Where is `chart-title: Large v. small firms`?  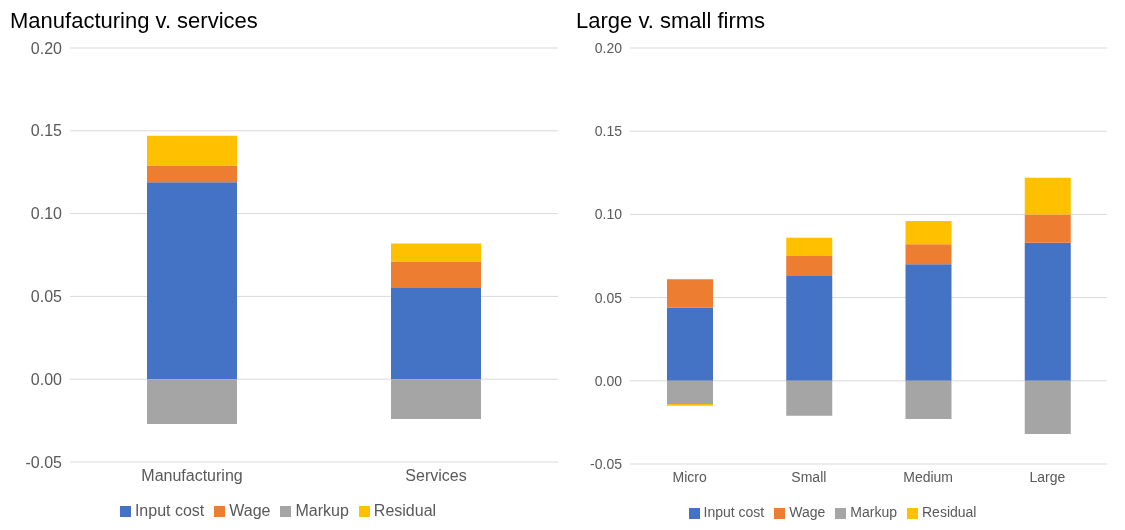
chart-title: Large v. small firms is located at coordinates (671, 21).